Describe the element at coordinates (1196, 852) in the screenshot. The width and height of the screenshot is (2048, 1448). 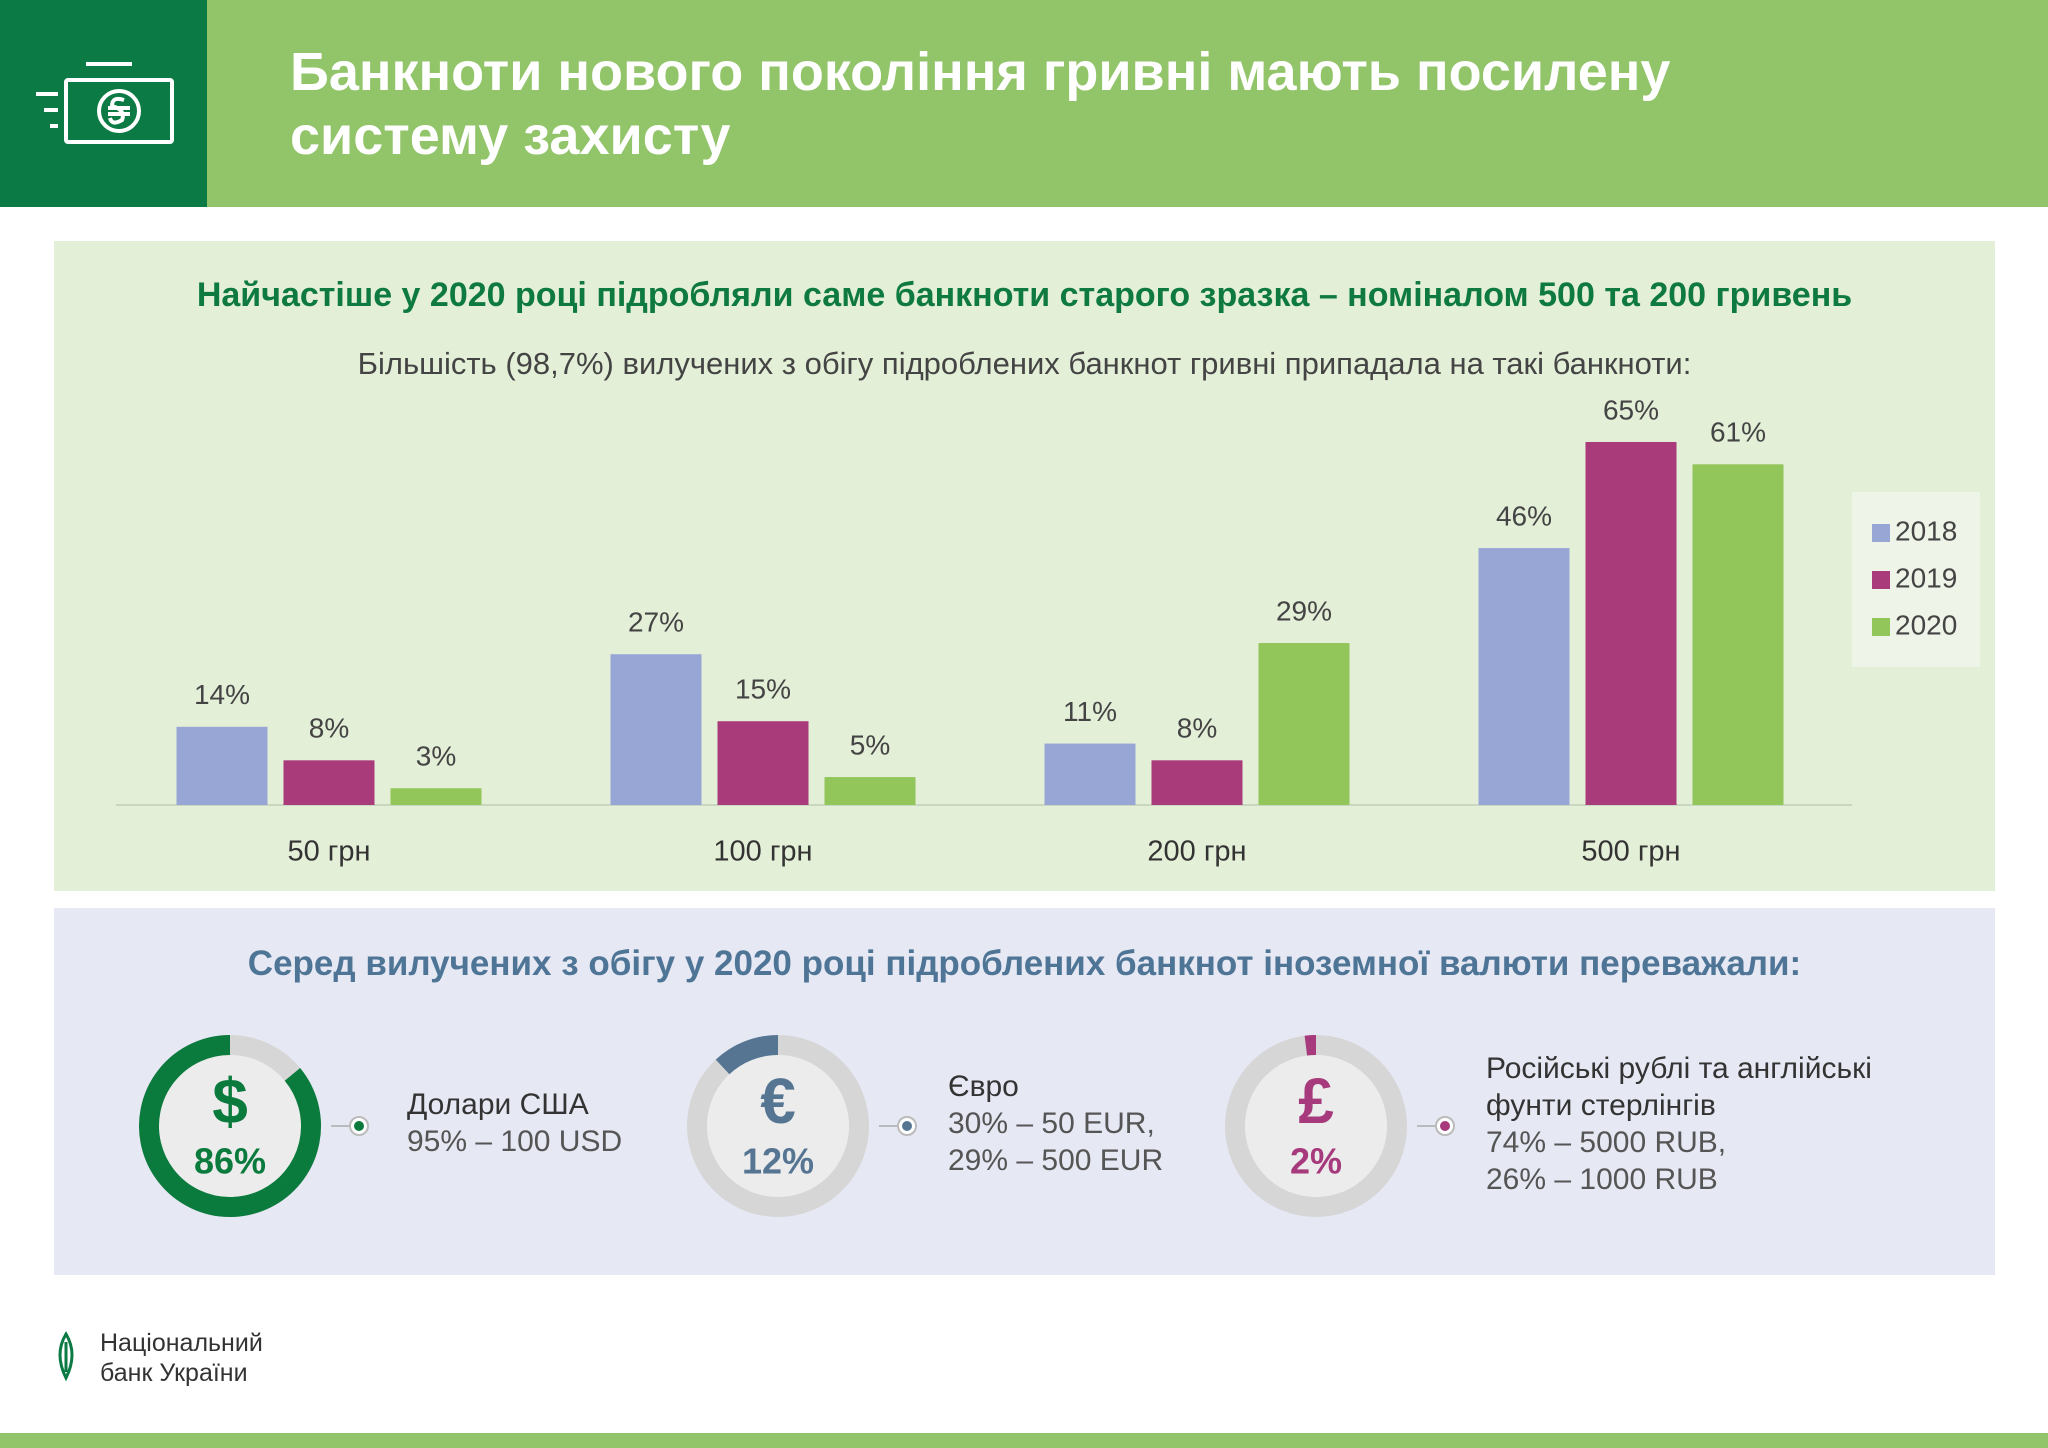
I see `x-tick-label: 200 грн` at that location.